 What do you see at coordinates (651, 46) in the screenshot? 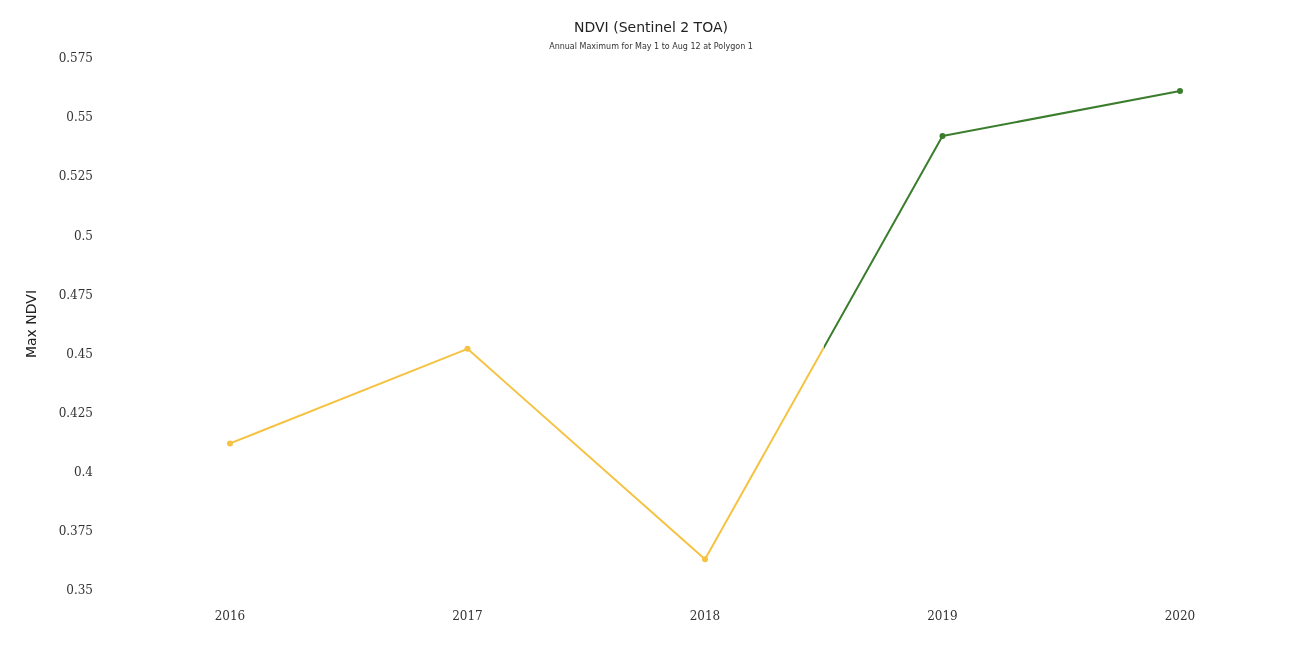
I see `chart-subtitle: Annual Maximum for May 1 to Aug 12 at Polygon 1` at bounding box center [651, 46].